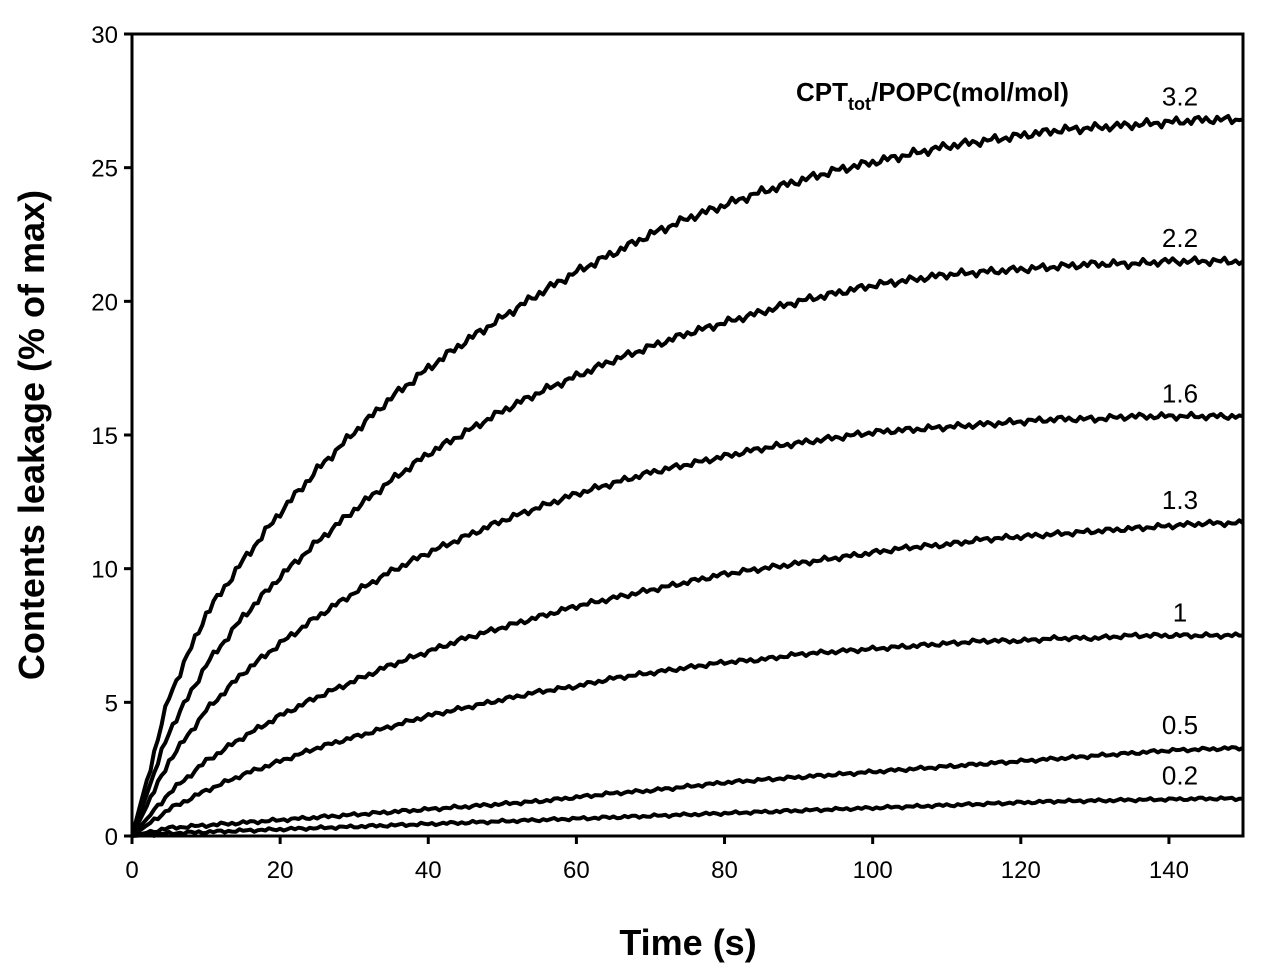 The height and width of the screenshot is (978, 1264). I want to click on y-tick-label-20: 20, so click(104, 302).